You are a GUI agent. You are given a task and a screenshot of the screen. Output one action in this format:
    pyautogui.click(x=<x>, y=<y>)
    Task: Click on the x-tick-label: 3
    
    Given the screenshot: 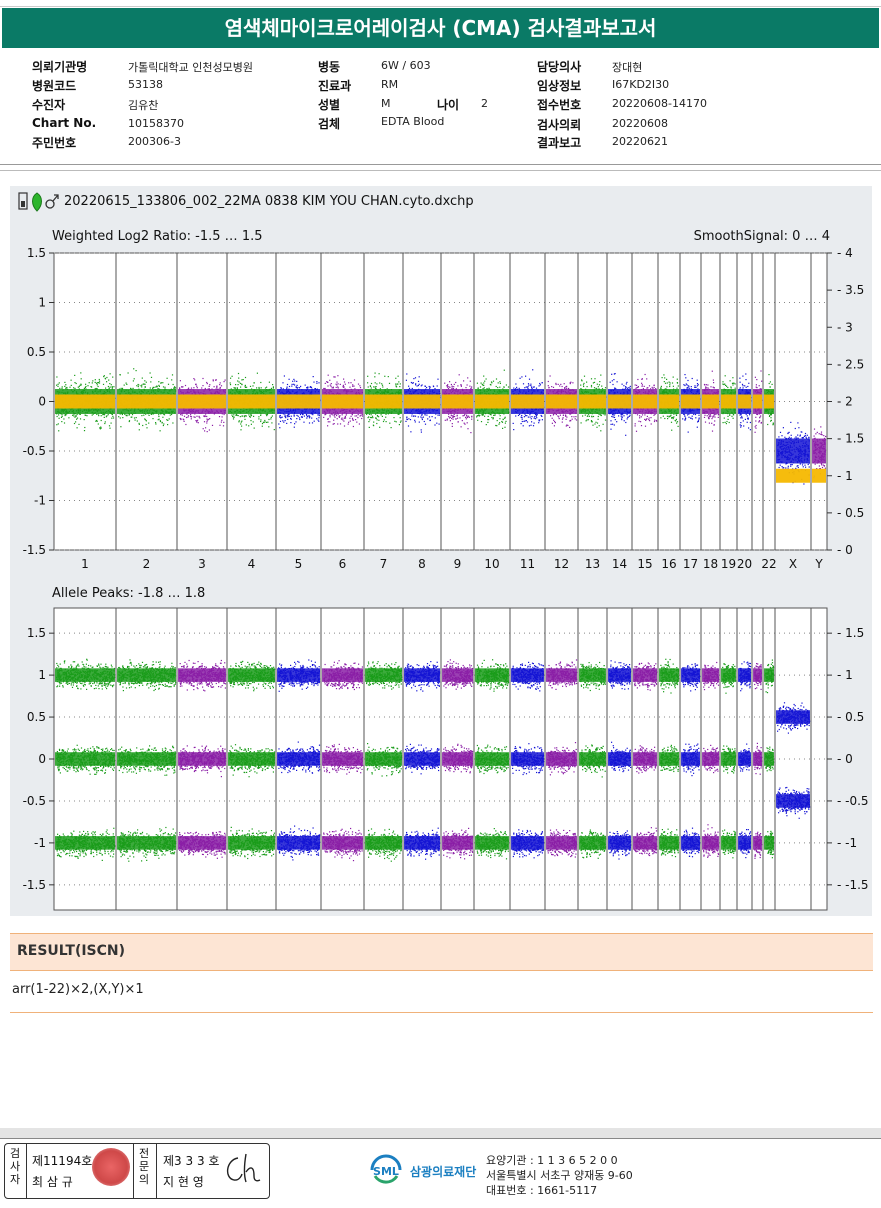 What is the action you would take?
    pyautogui.click(x=202, y=564)
    